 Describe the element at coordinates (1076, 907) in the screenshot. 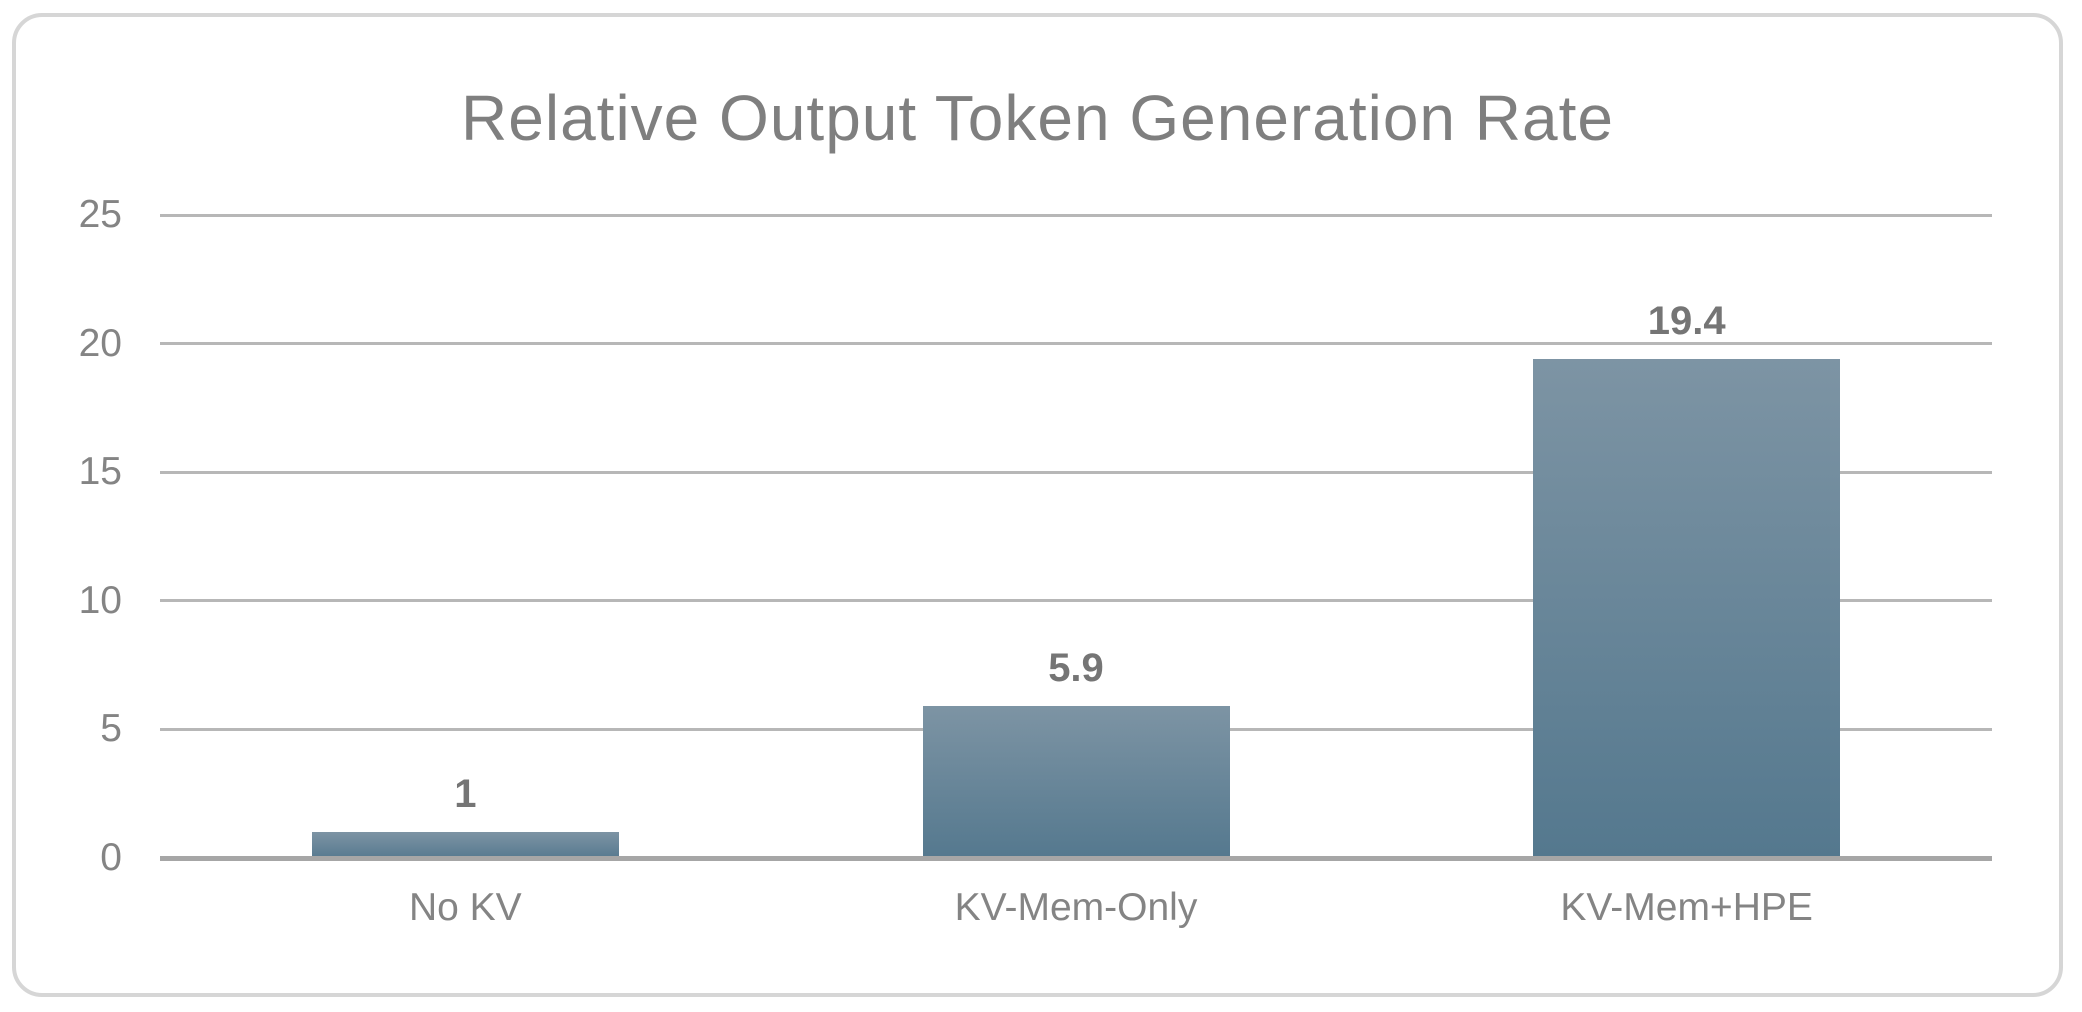

I see `x-axis-category-label: KV-Mem-Only` at that location.